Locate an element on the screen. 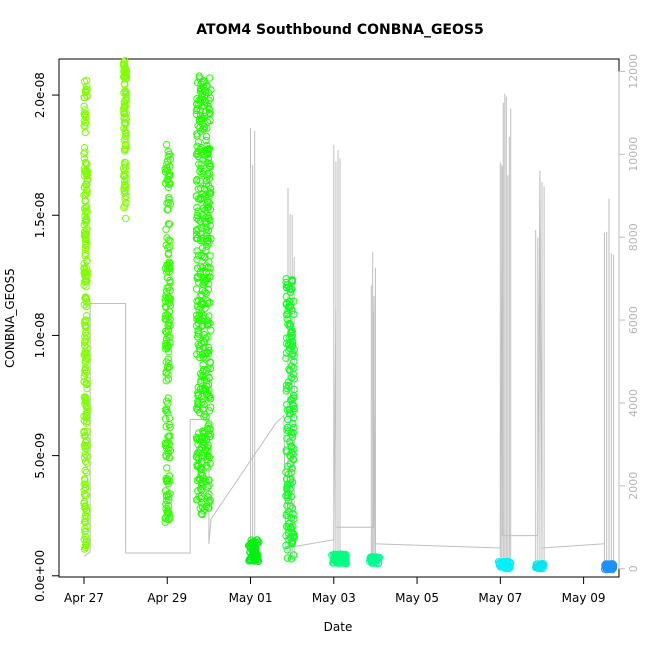 The width and height of the screenshot is (650, 650). y2-tick-label: 8000 is located at coordinates (633, 237).